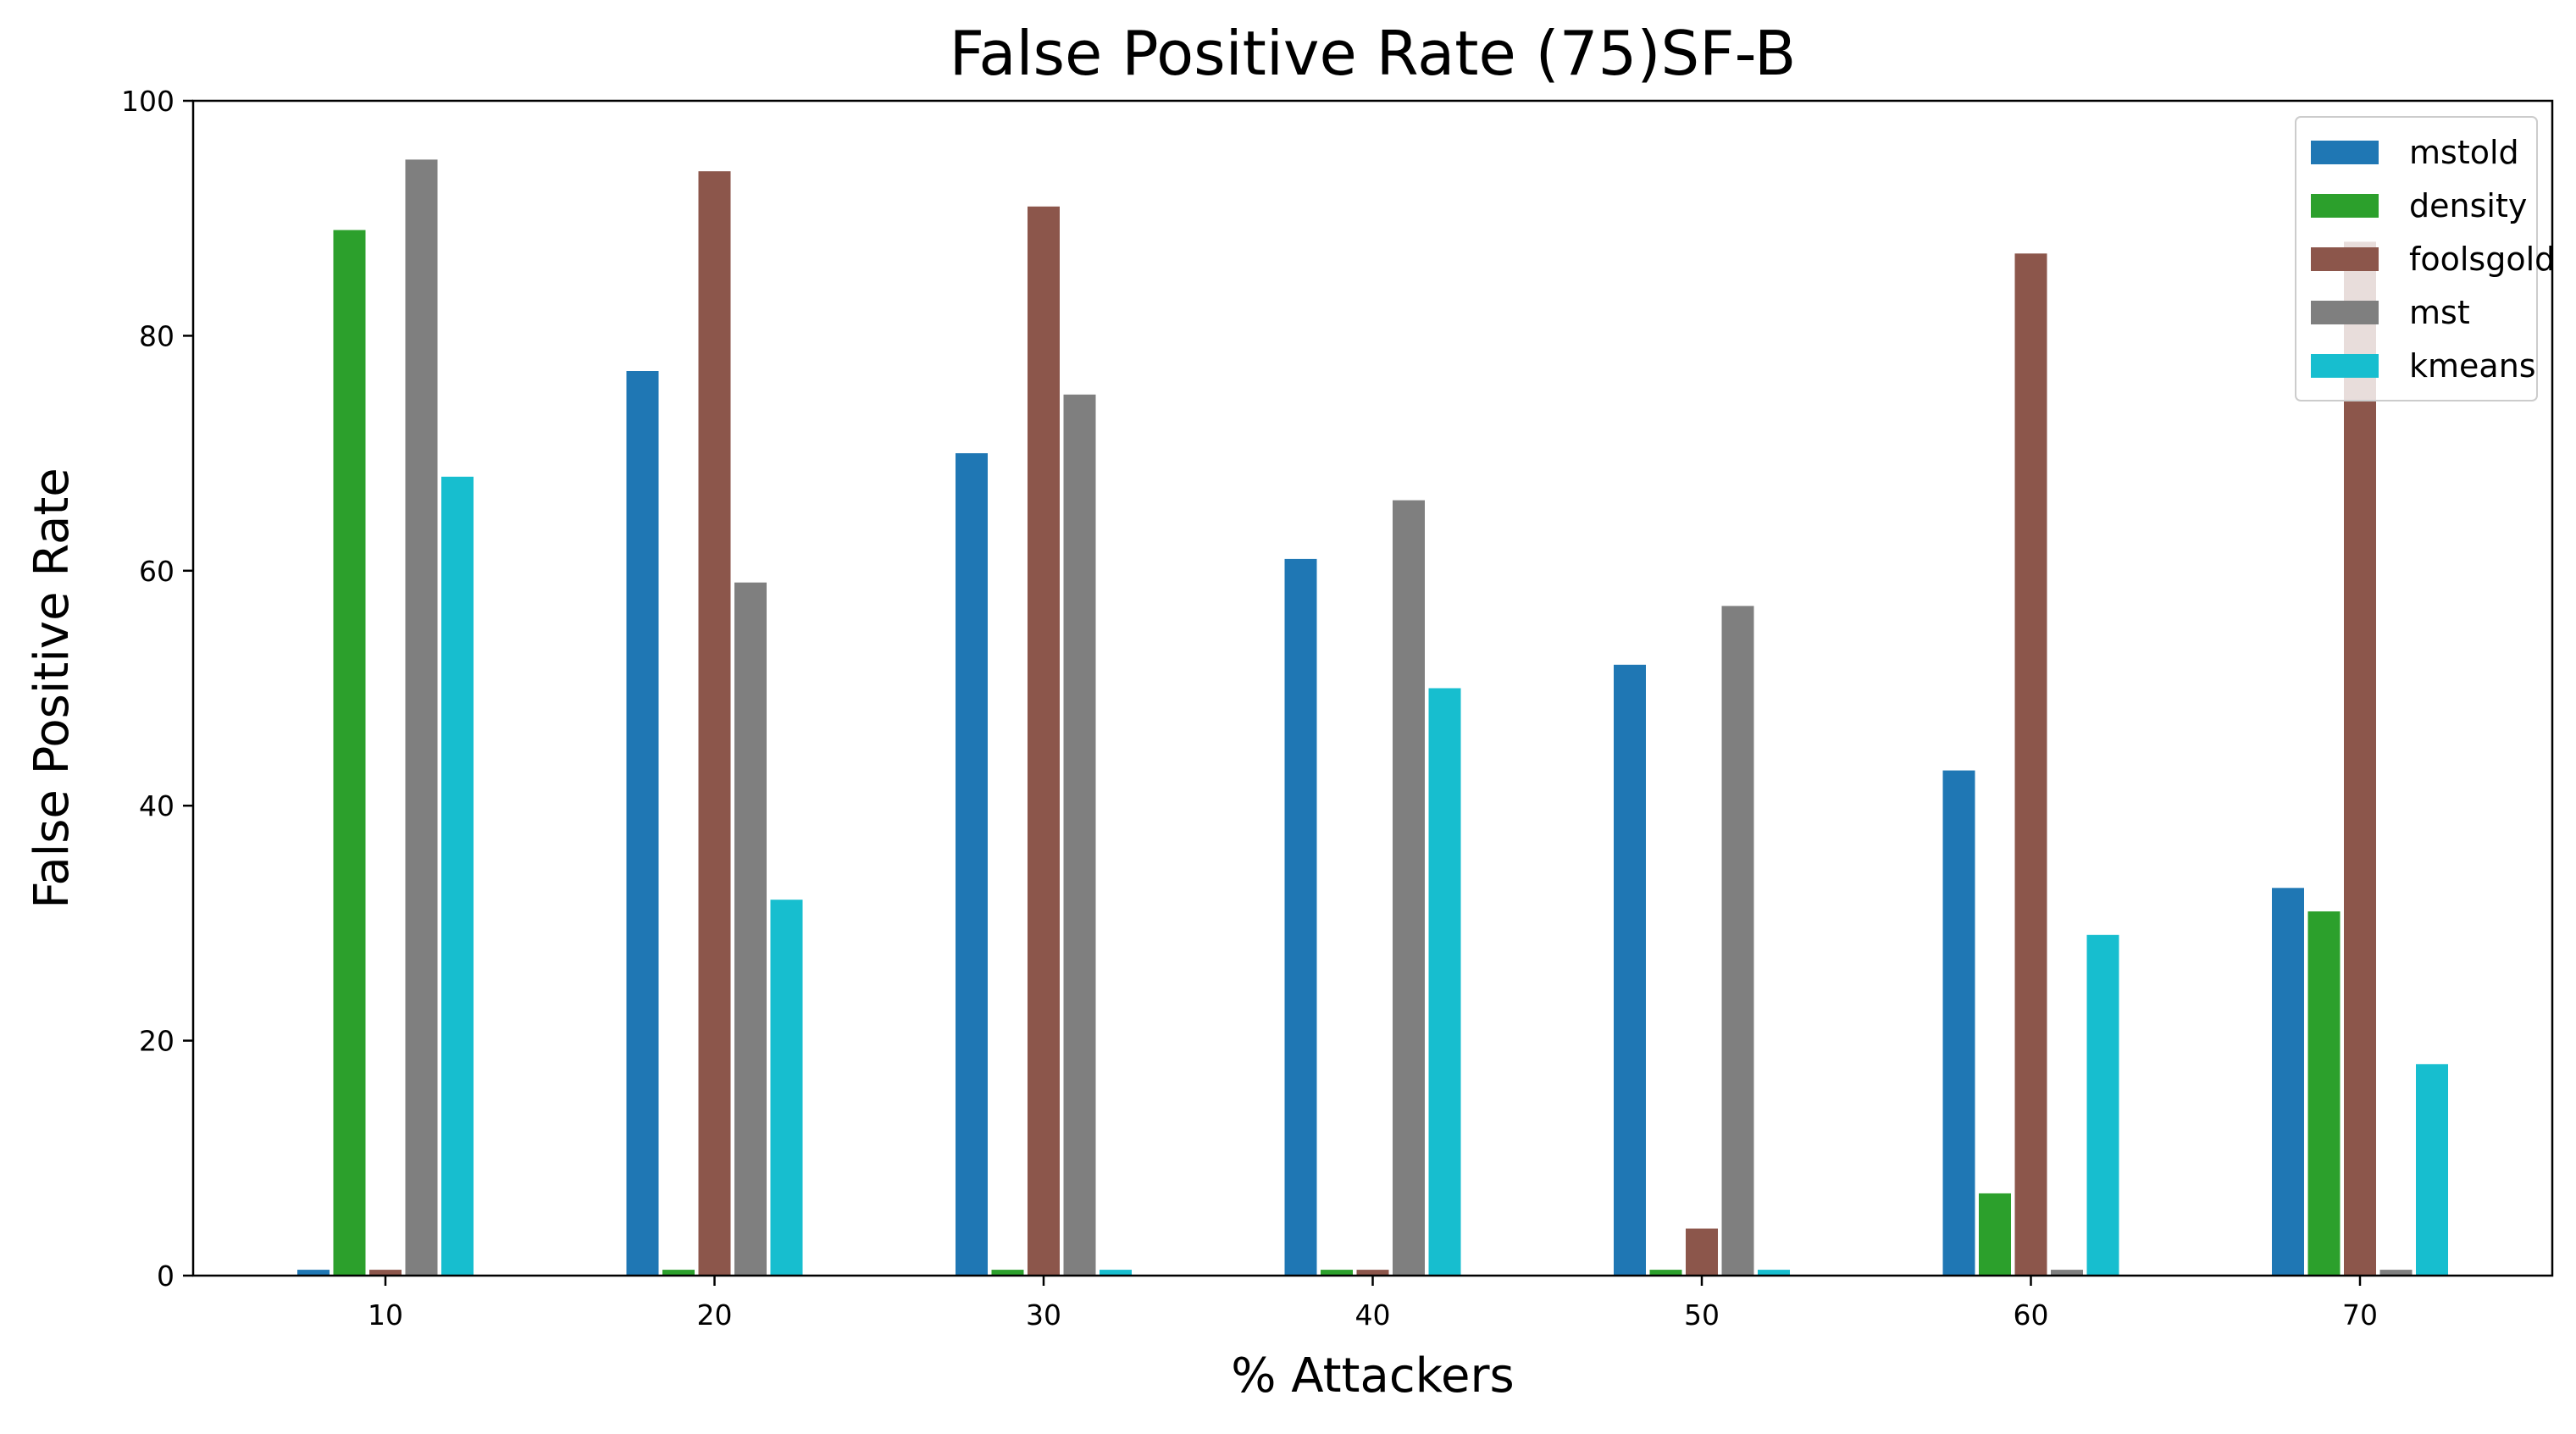 The height and width of the screenshot is (1434, 2576). What do you see at coordinates (1372, 1376) in the screenshot?
I see `x-axis-title: % Attackers` at bounding box center [1372, 1376].